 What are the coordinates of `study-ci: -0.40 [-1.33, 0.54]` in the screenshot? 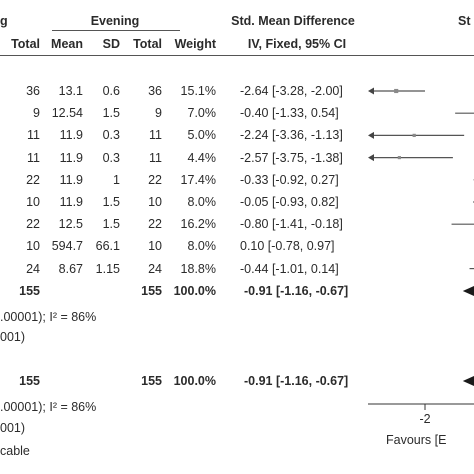 It's located at (289, 113).